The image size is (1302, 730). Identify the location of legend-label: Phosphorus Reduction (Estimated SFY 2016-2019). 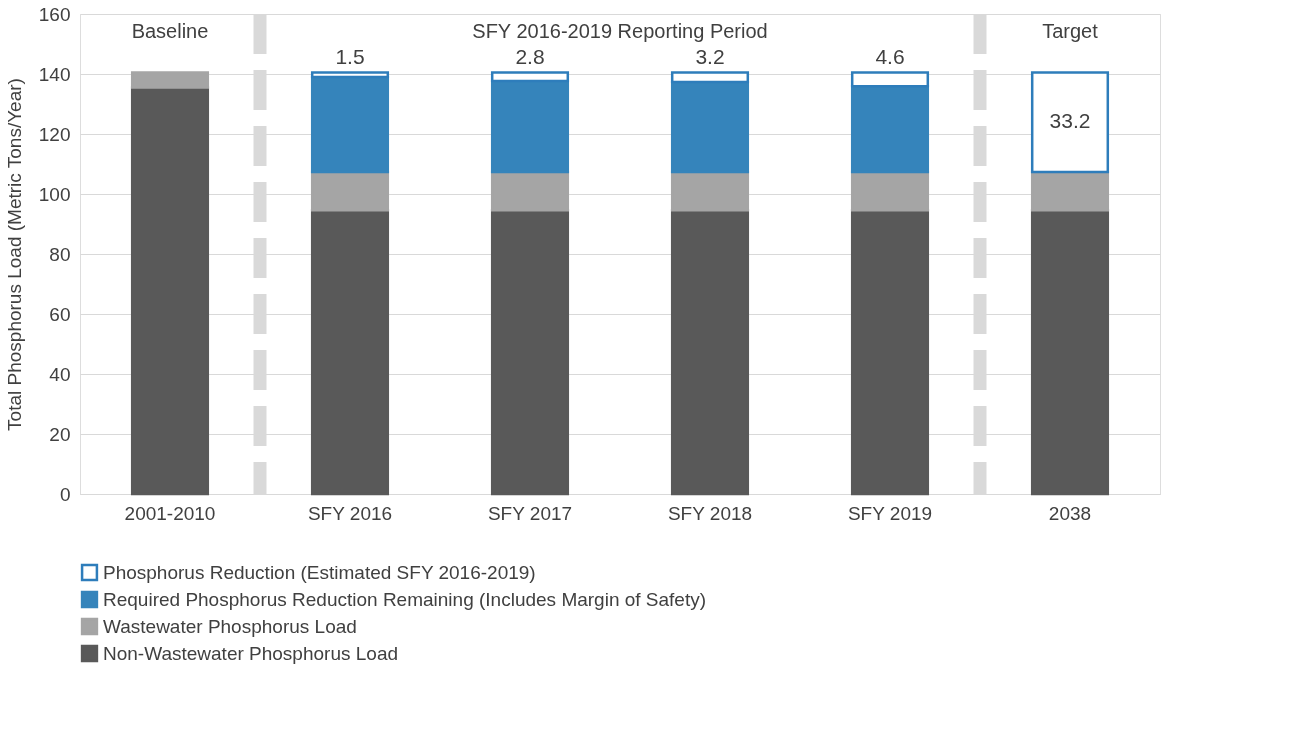
(319, 572).